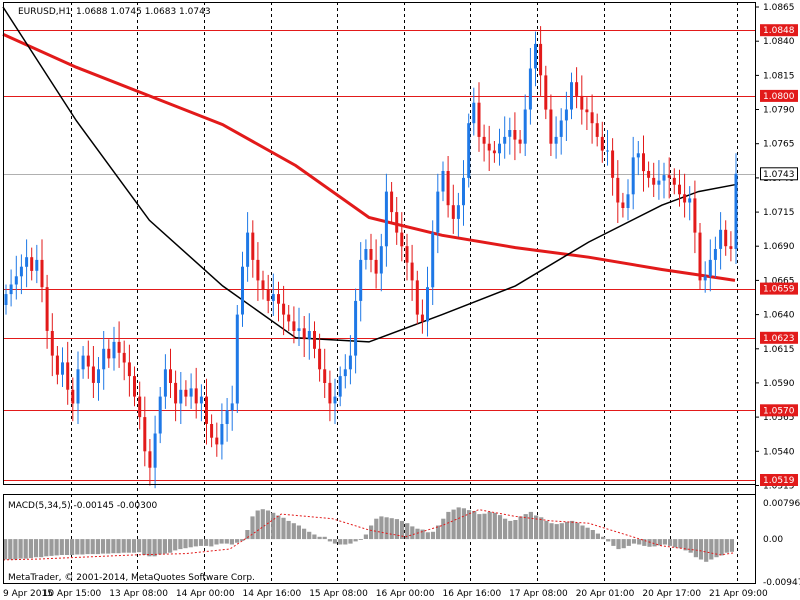  What do you see at coordinates (405, 594) in the screenshot?
I see `time-label: 16 Apr 00:00` at bounding box center [405, 594].